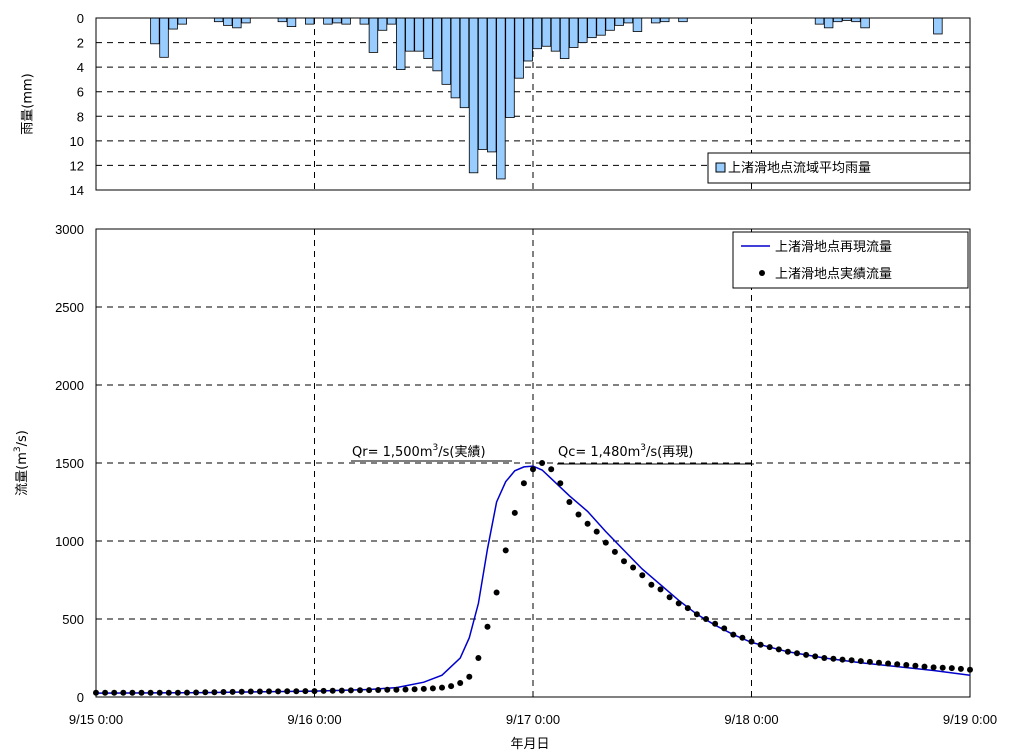 The image size is (1012, 756). What do you see at coordinates (77, 190) in the screenshot?
I see `rain-y-tick-label: 14` at bounding box center [77, 190].